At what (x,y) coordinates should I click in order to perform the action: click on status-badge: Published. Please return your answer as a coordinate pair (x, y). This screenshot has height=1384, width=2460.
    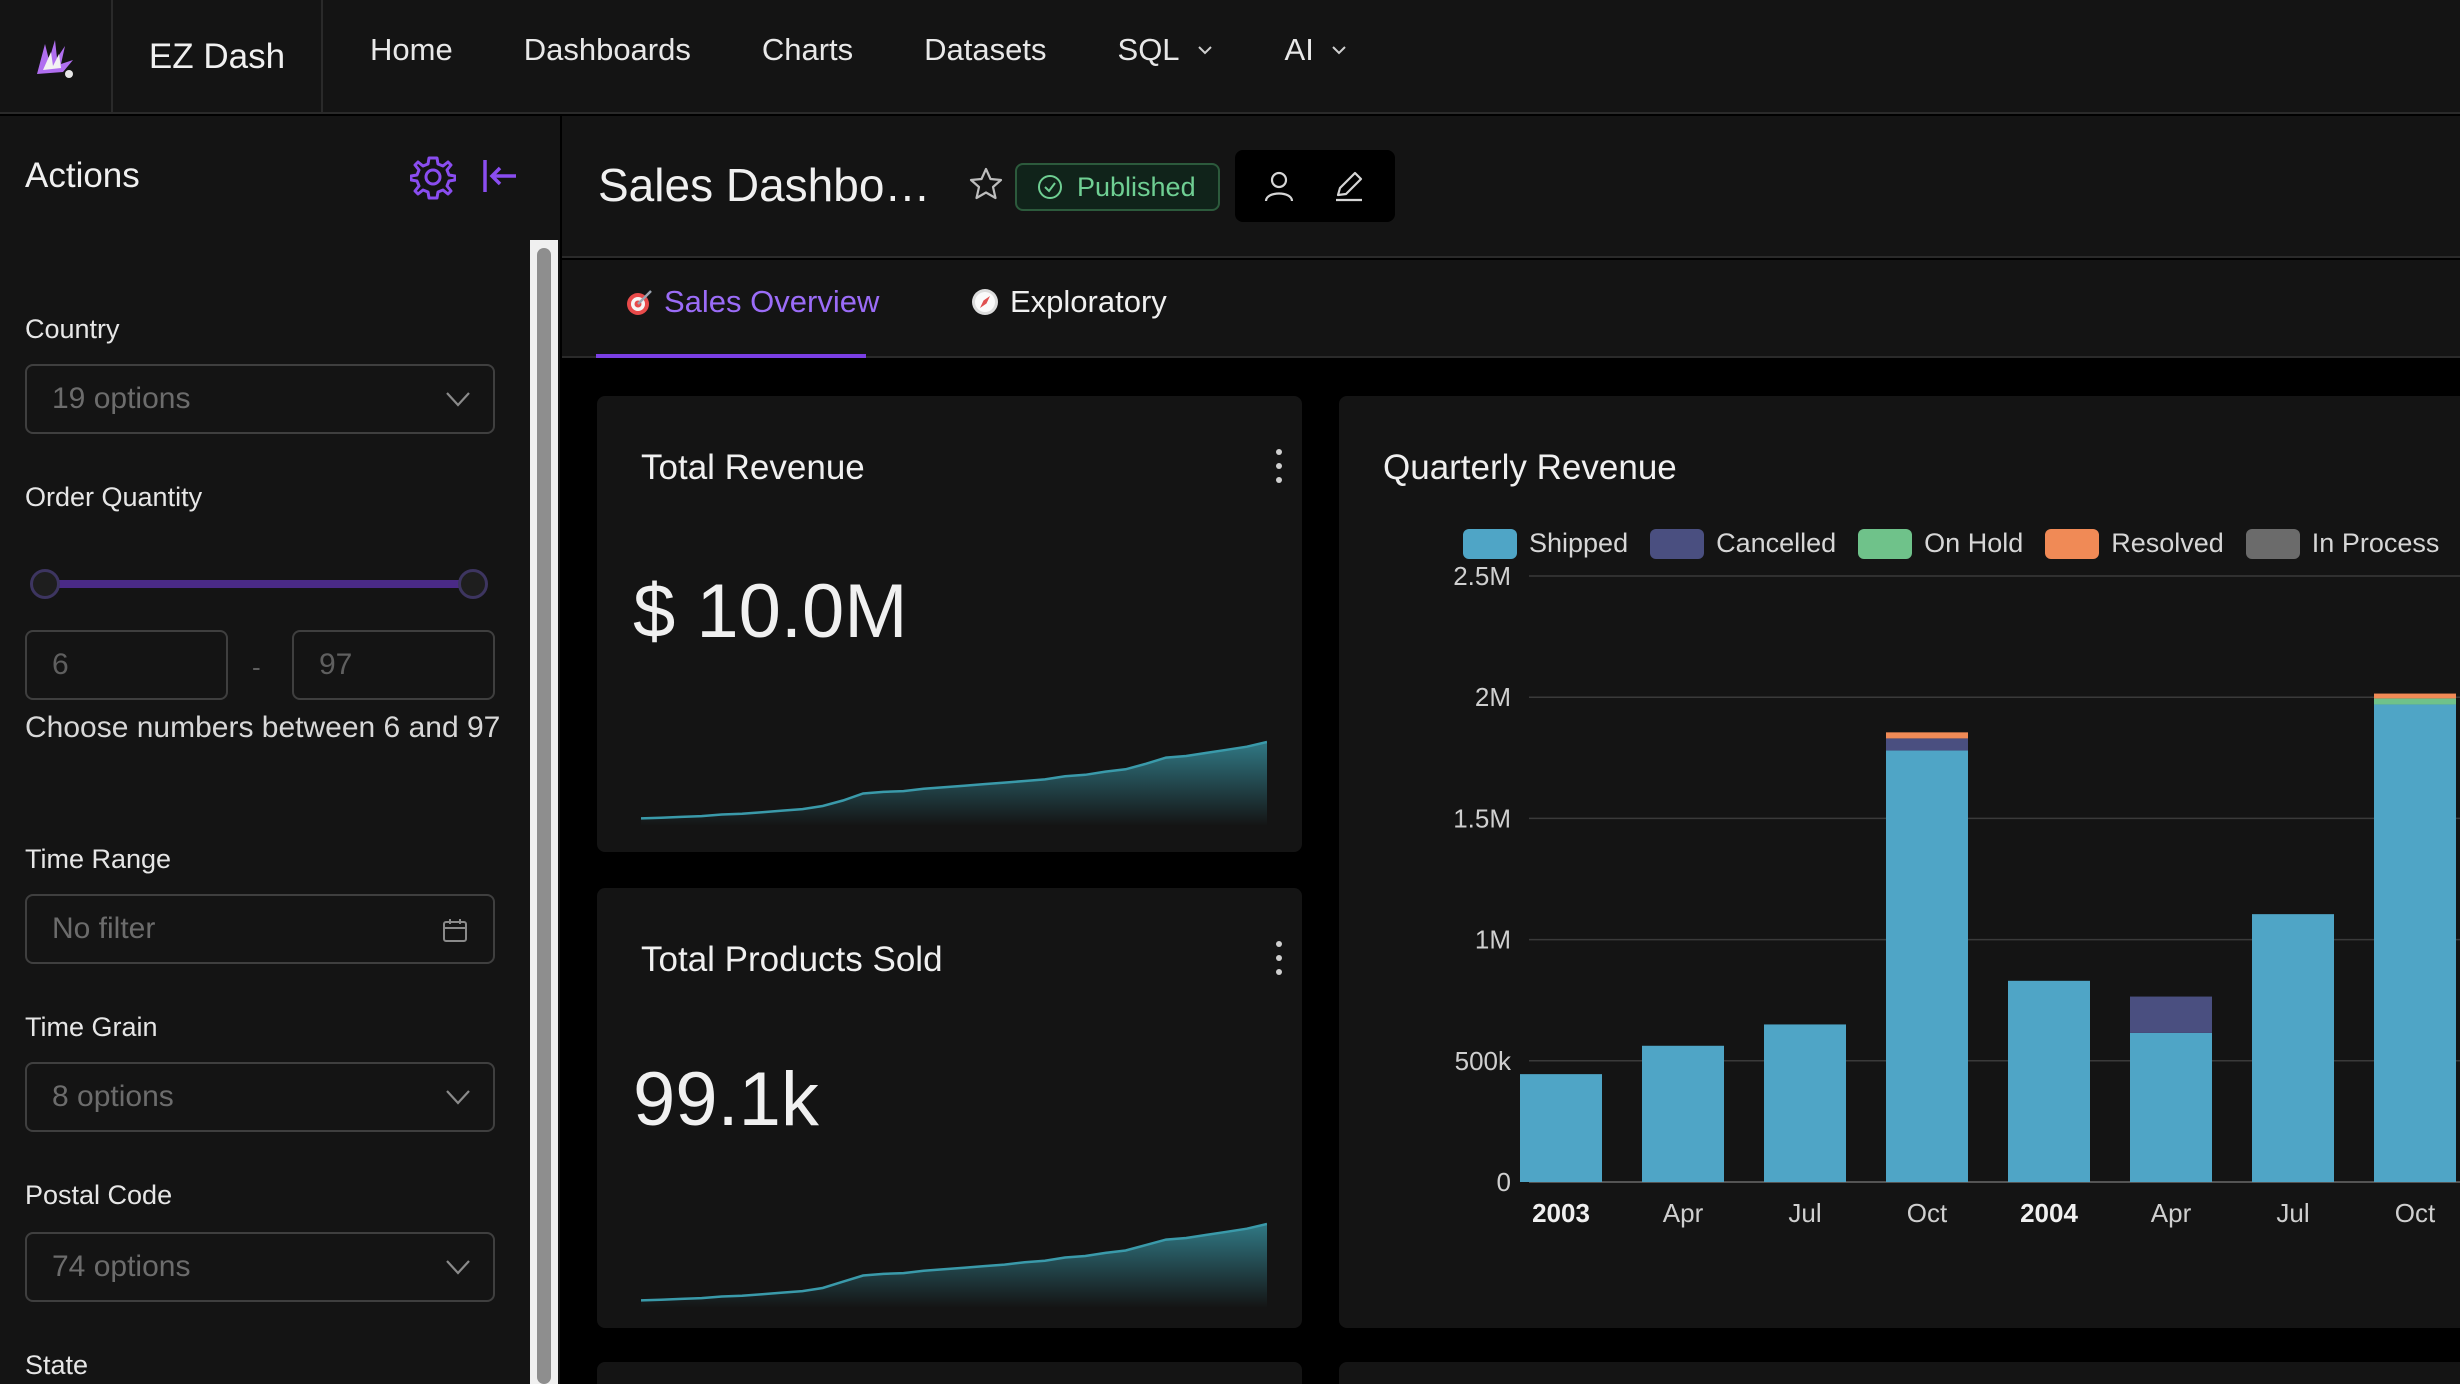
    Looking at the image, I should click on (1117, 187).